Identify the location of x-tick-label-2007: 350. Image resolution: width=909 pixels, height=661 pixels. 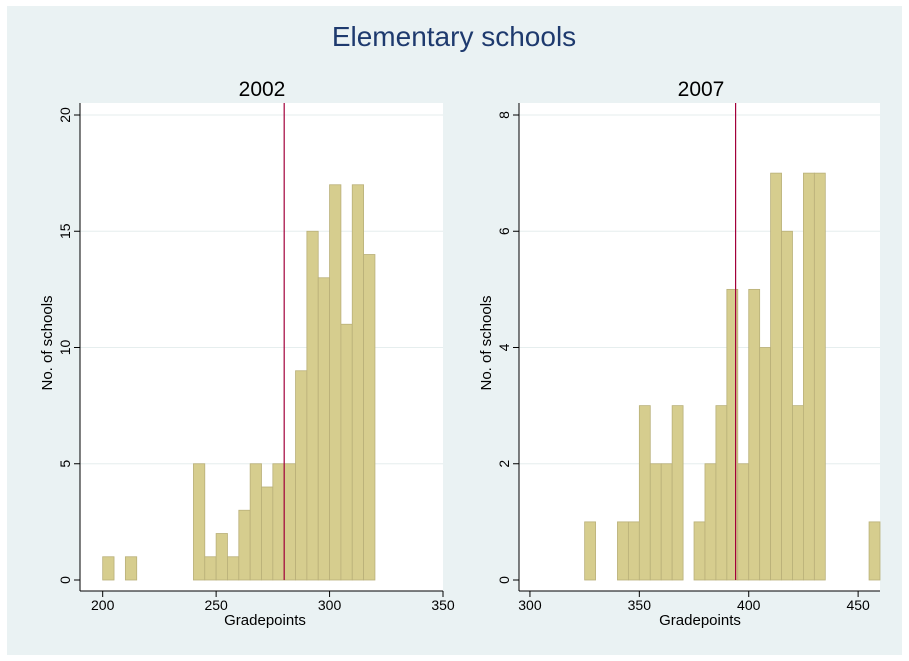
(640, 605).